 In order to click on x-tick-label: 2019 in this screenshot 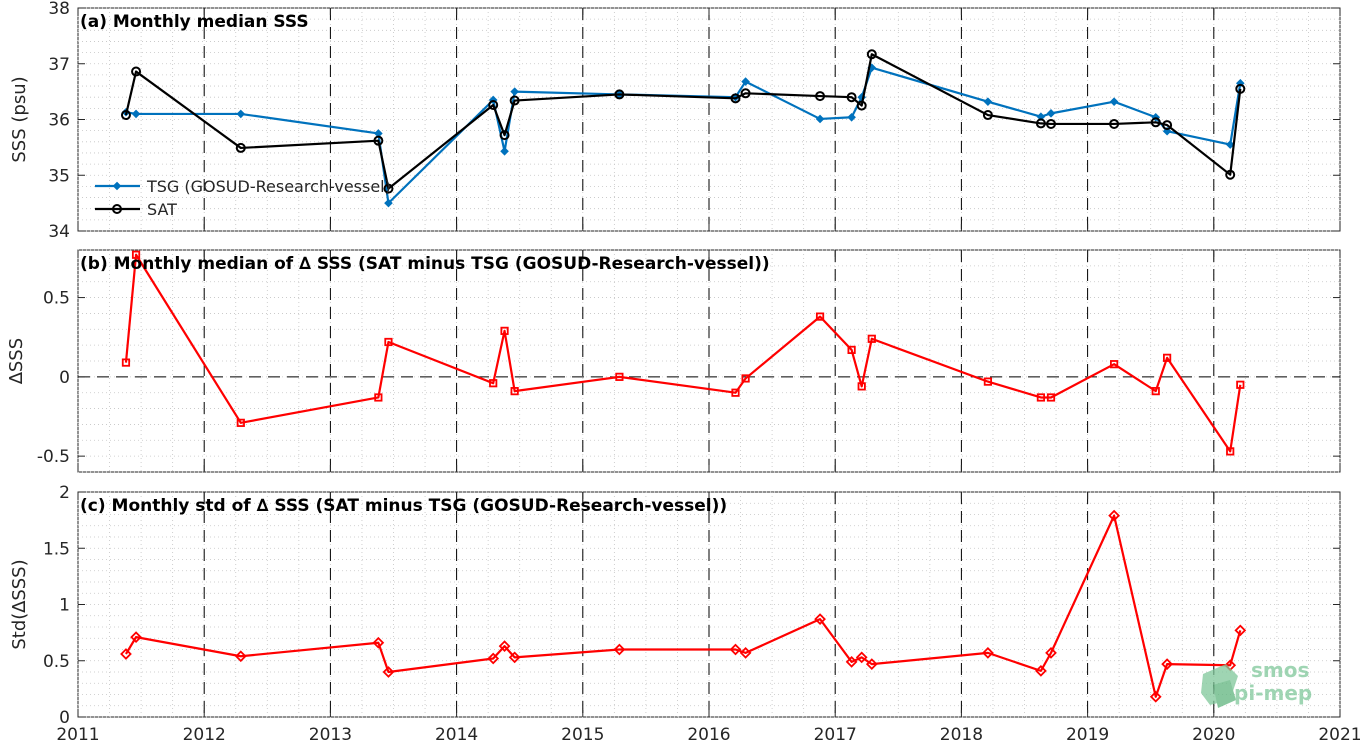, I will do `click(1087, 735)`.